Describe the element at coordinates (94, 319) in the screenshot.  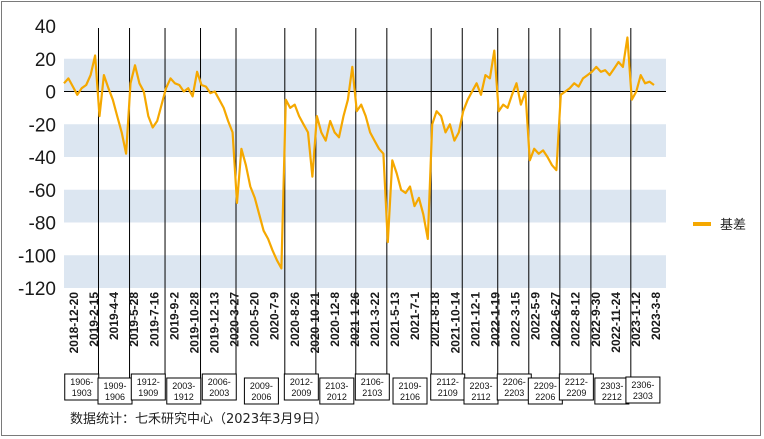
I see `x-tick-label: 2019-2-15` at that location.